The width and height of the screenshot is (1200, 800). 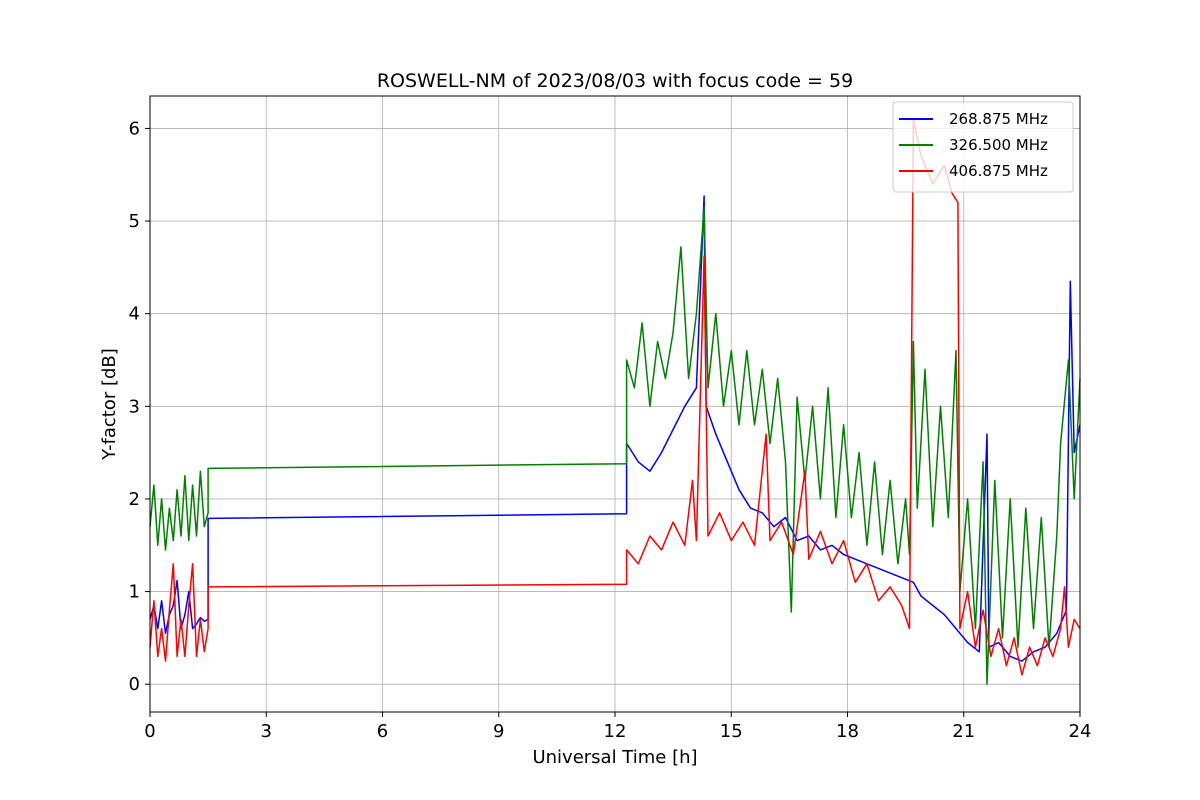 I want to click on x-tick-label: 0, so click(x=149, y=731).